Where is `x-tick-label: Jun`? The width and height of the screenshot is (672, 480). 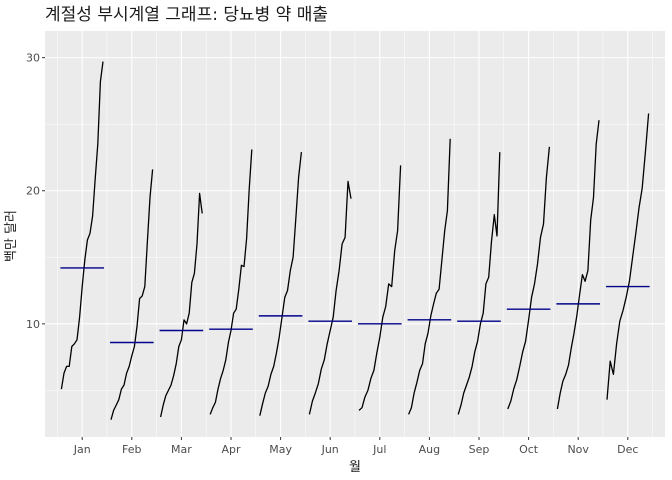 x-tick-label: Jun is located at coordinates (330, 449).